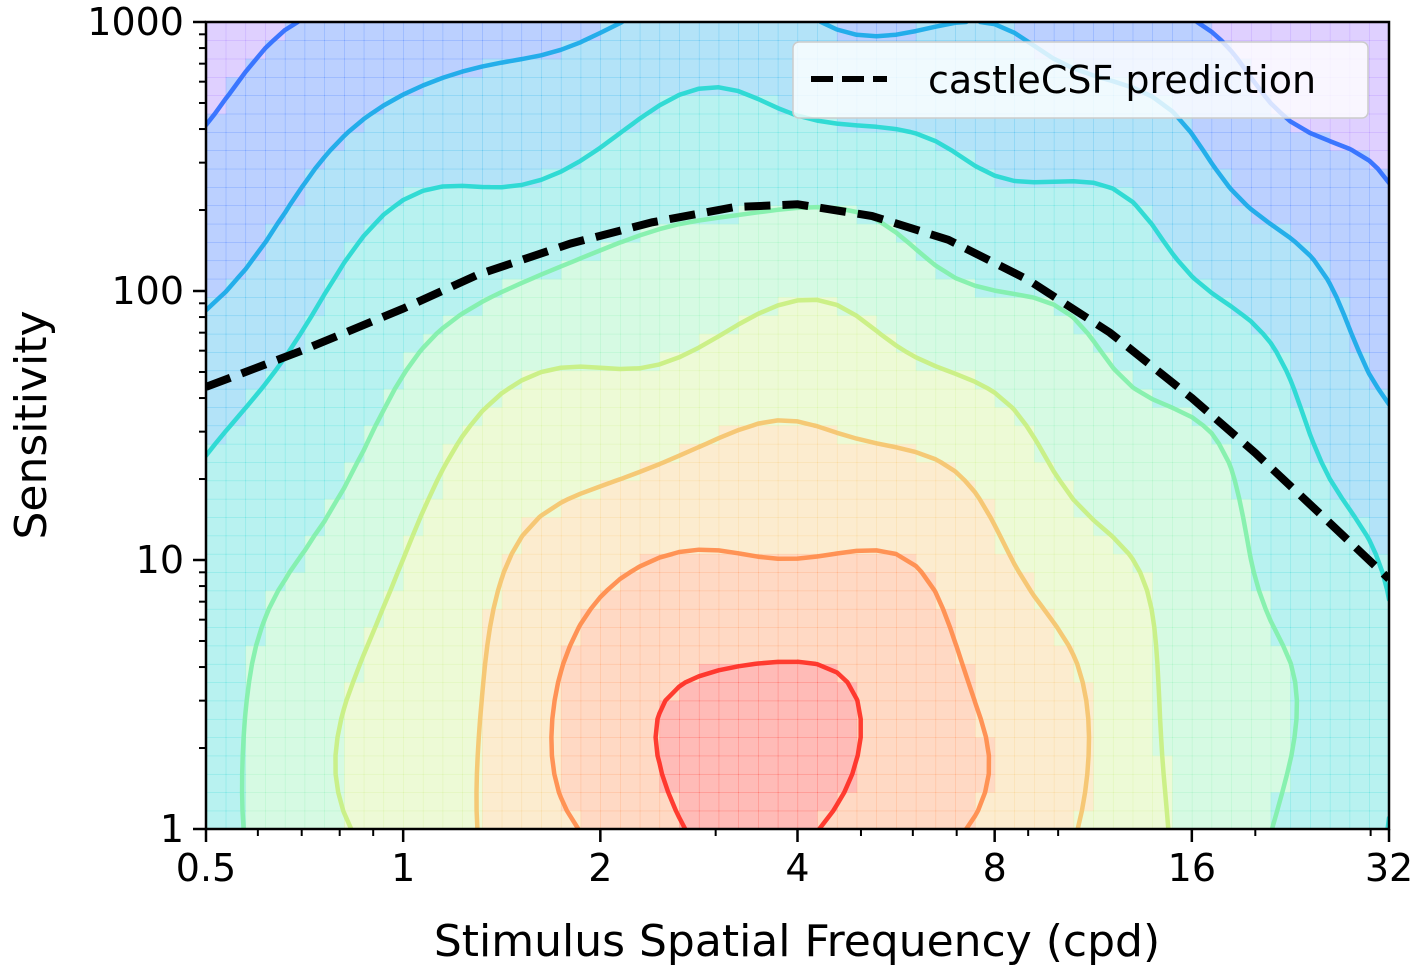 Image resolution: width=1422 pixels, height=972 pixels. What do you see at coordinates (1122, 80) in the screenshot?
I see `legend-label: castleCSF prediction` at bounding box center [1122, 80].